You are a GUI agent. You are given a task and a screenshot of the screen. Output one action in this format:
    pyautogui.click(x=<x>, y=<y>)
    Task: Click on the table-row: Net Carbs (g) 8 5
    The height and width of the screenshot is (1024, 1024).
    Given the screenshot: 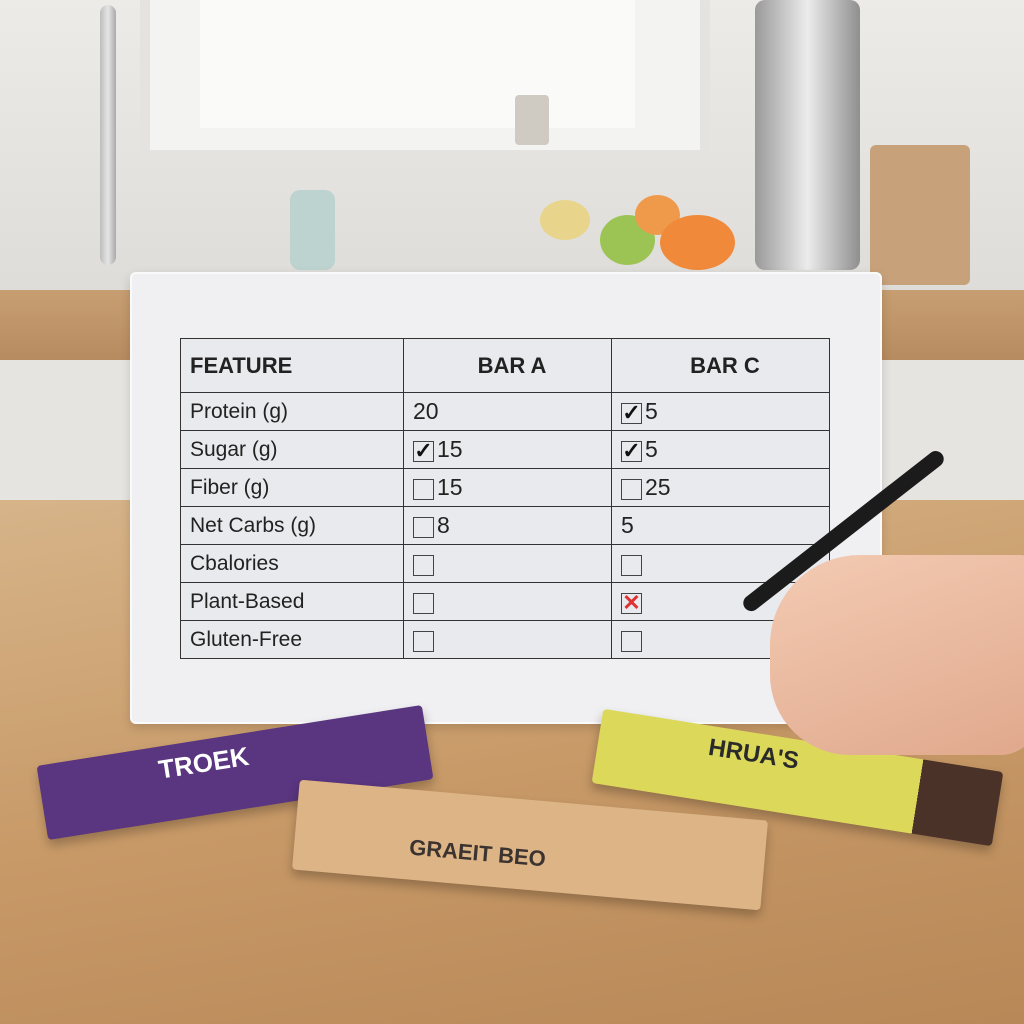 What is the action you would take?
    pyautogui.click(x=505, y=525)
    